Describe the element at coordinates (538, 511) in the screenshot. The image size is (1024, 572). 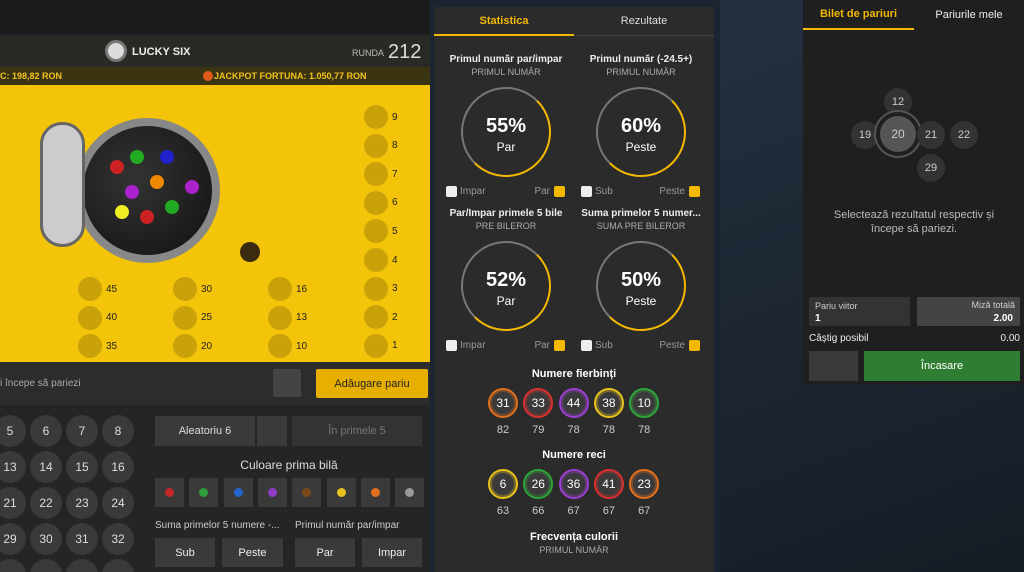
I see `stat-count: 66` at that location.